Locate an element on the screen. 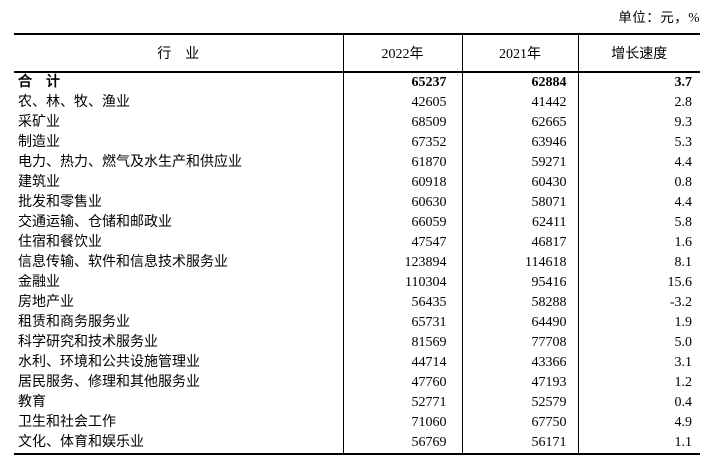 Image resolution: width=710 pixels, height=460 pixels. industry-cell: 住宿和餐饮业 is located at coordinates (60, 242).